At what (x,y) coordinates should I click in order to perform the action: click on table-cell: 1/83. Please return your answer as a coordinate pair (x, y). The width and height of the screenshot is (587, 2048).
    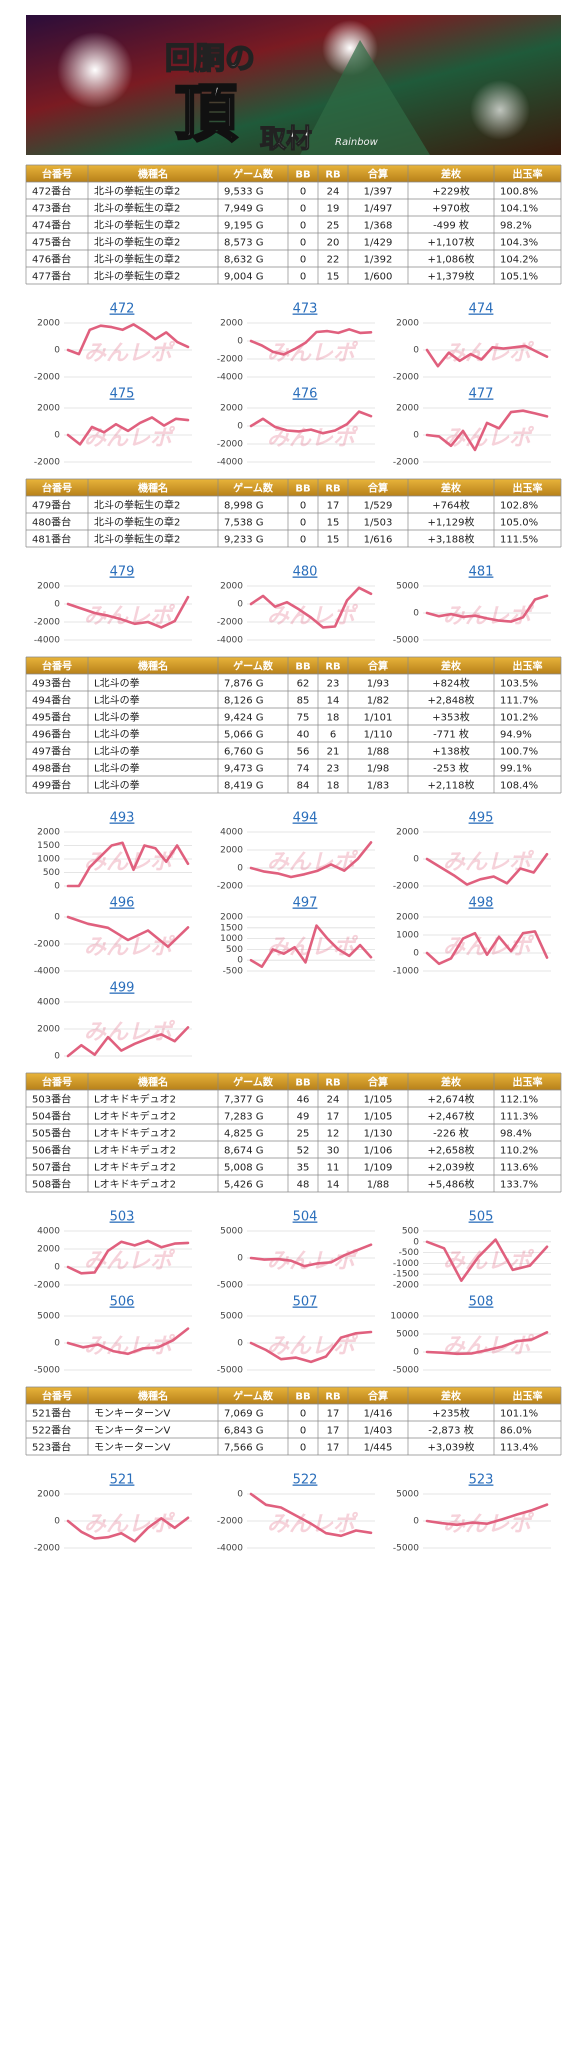
    Looking at the image, I should click on (378, 786).